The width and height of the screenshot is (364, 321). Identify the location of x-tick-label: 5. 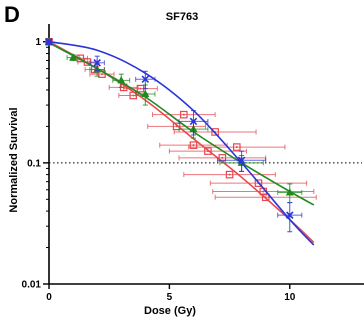
(170, 297).